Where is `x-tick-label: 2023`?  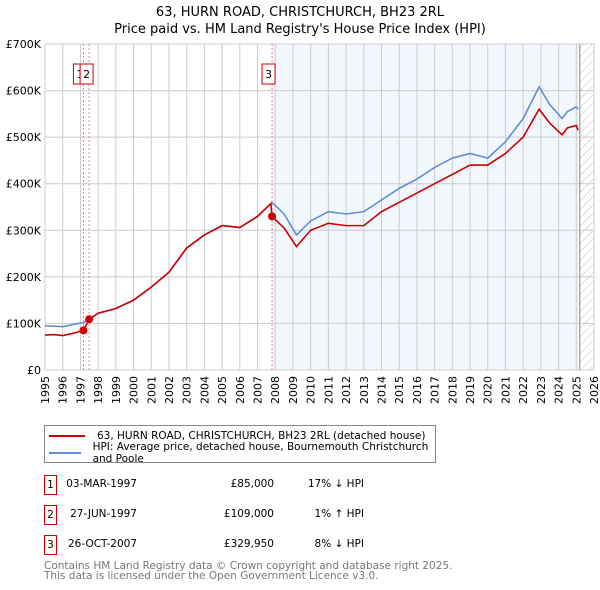 x-tick-label: 2023 is located at coordinates (541, 390).